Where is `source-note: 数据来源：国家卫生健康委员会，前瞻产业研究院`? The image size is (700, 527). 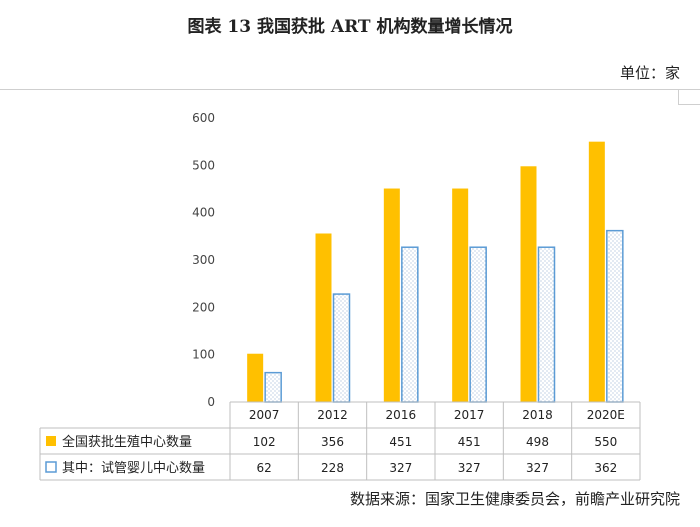 source-note: 数据来源：国家卫生健康委员会，前瞻产业研究院 is located at coordinates (514, 499).